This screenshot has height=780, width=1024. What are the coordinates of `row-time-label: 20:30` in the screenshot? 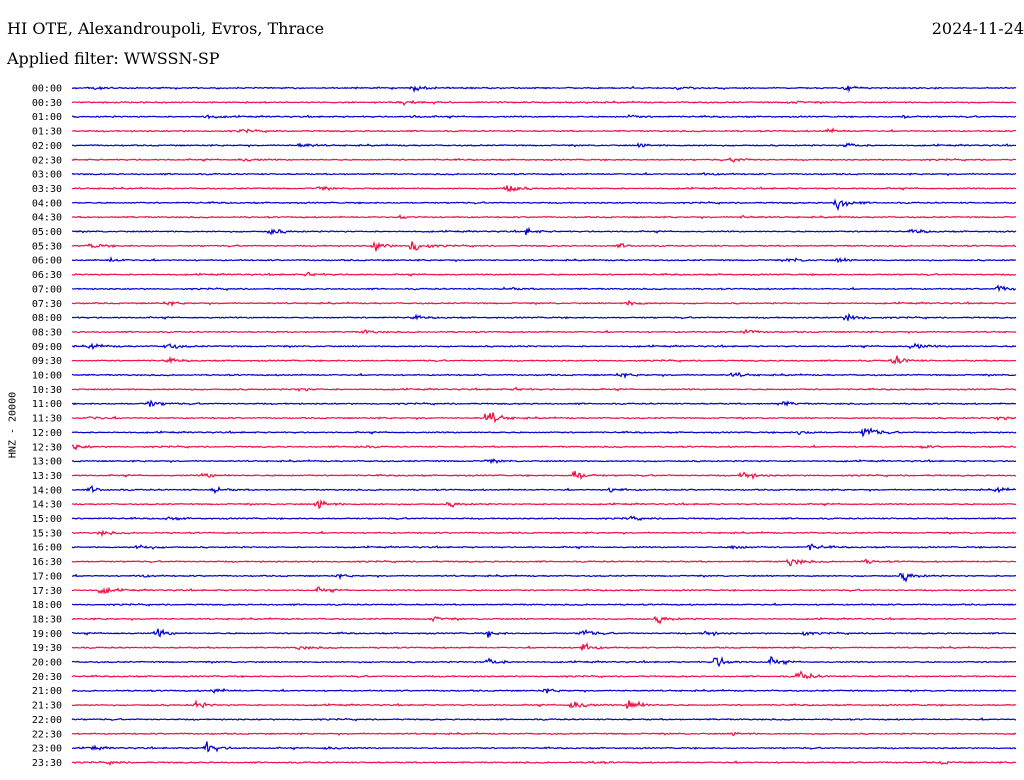 It's located at (47, 677).